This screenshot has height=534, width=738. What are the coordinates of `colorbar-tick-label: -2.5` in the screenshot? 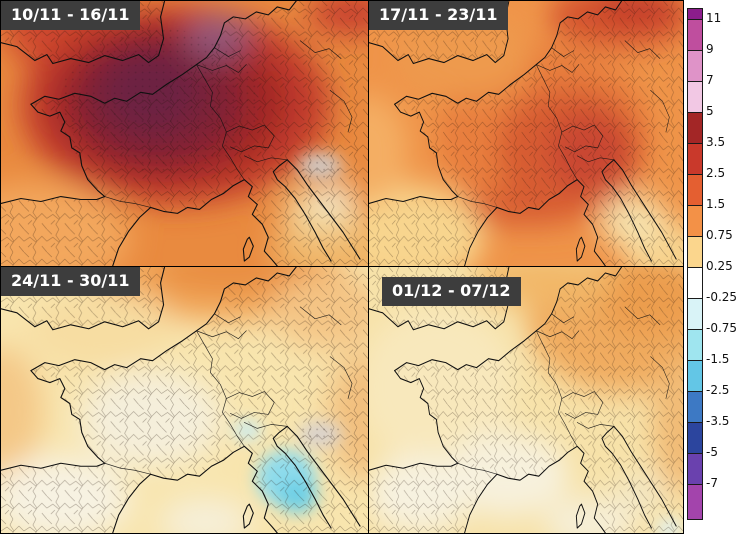 It's located at (718, 390).